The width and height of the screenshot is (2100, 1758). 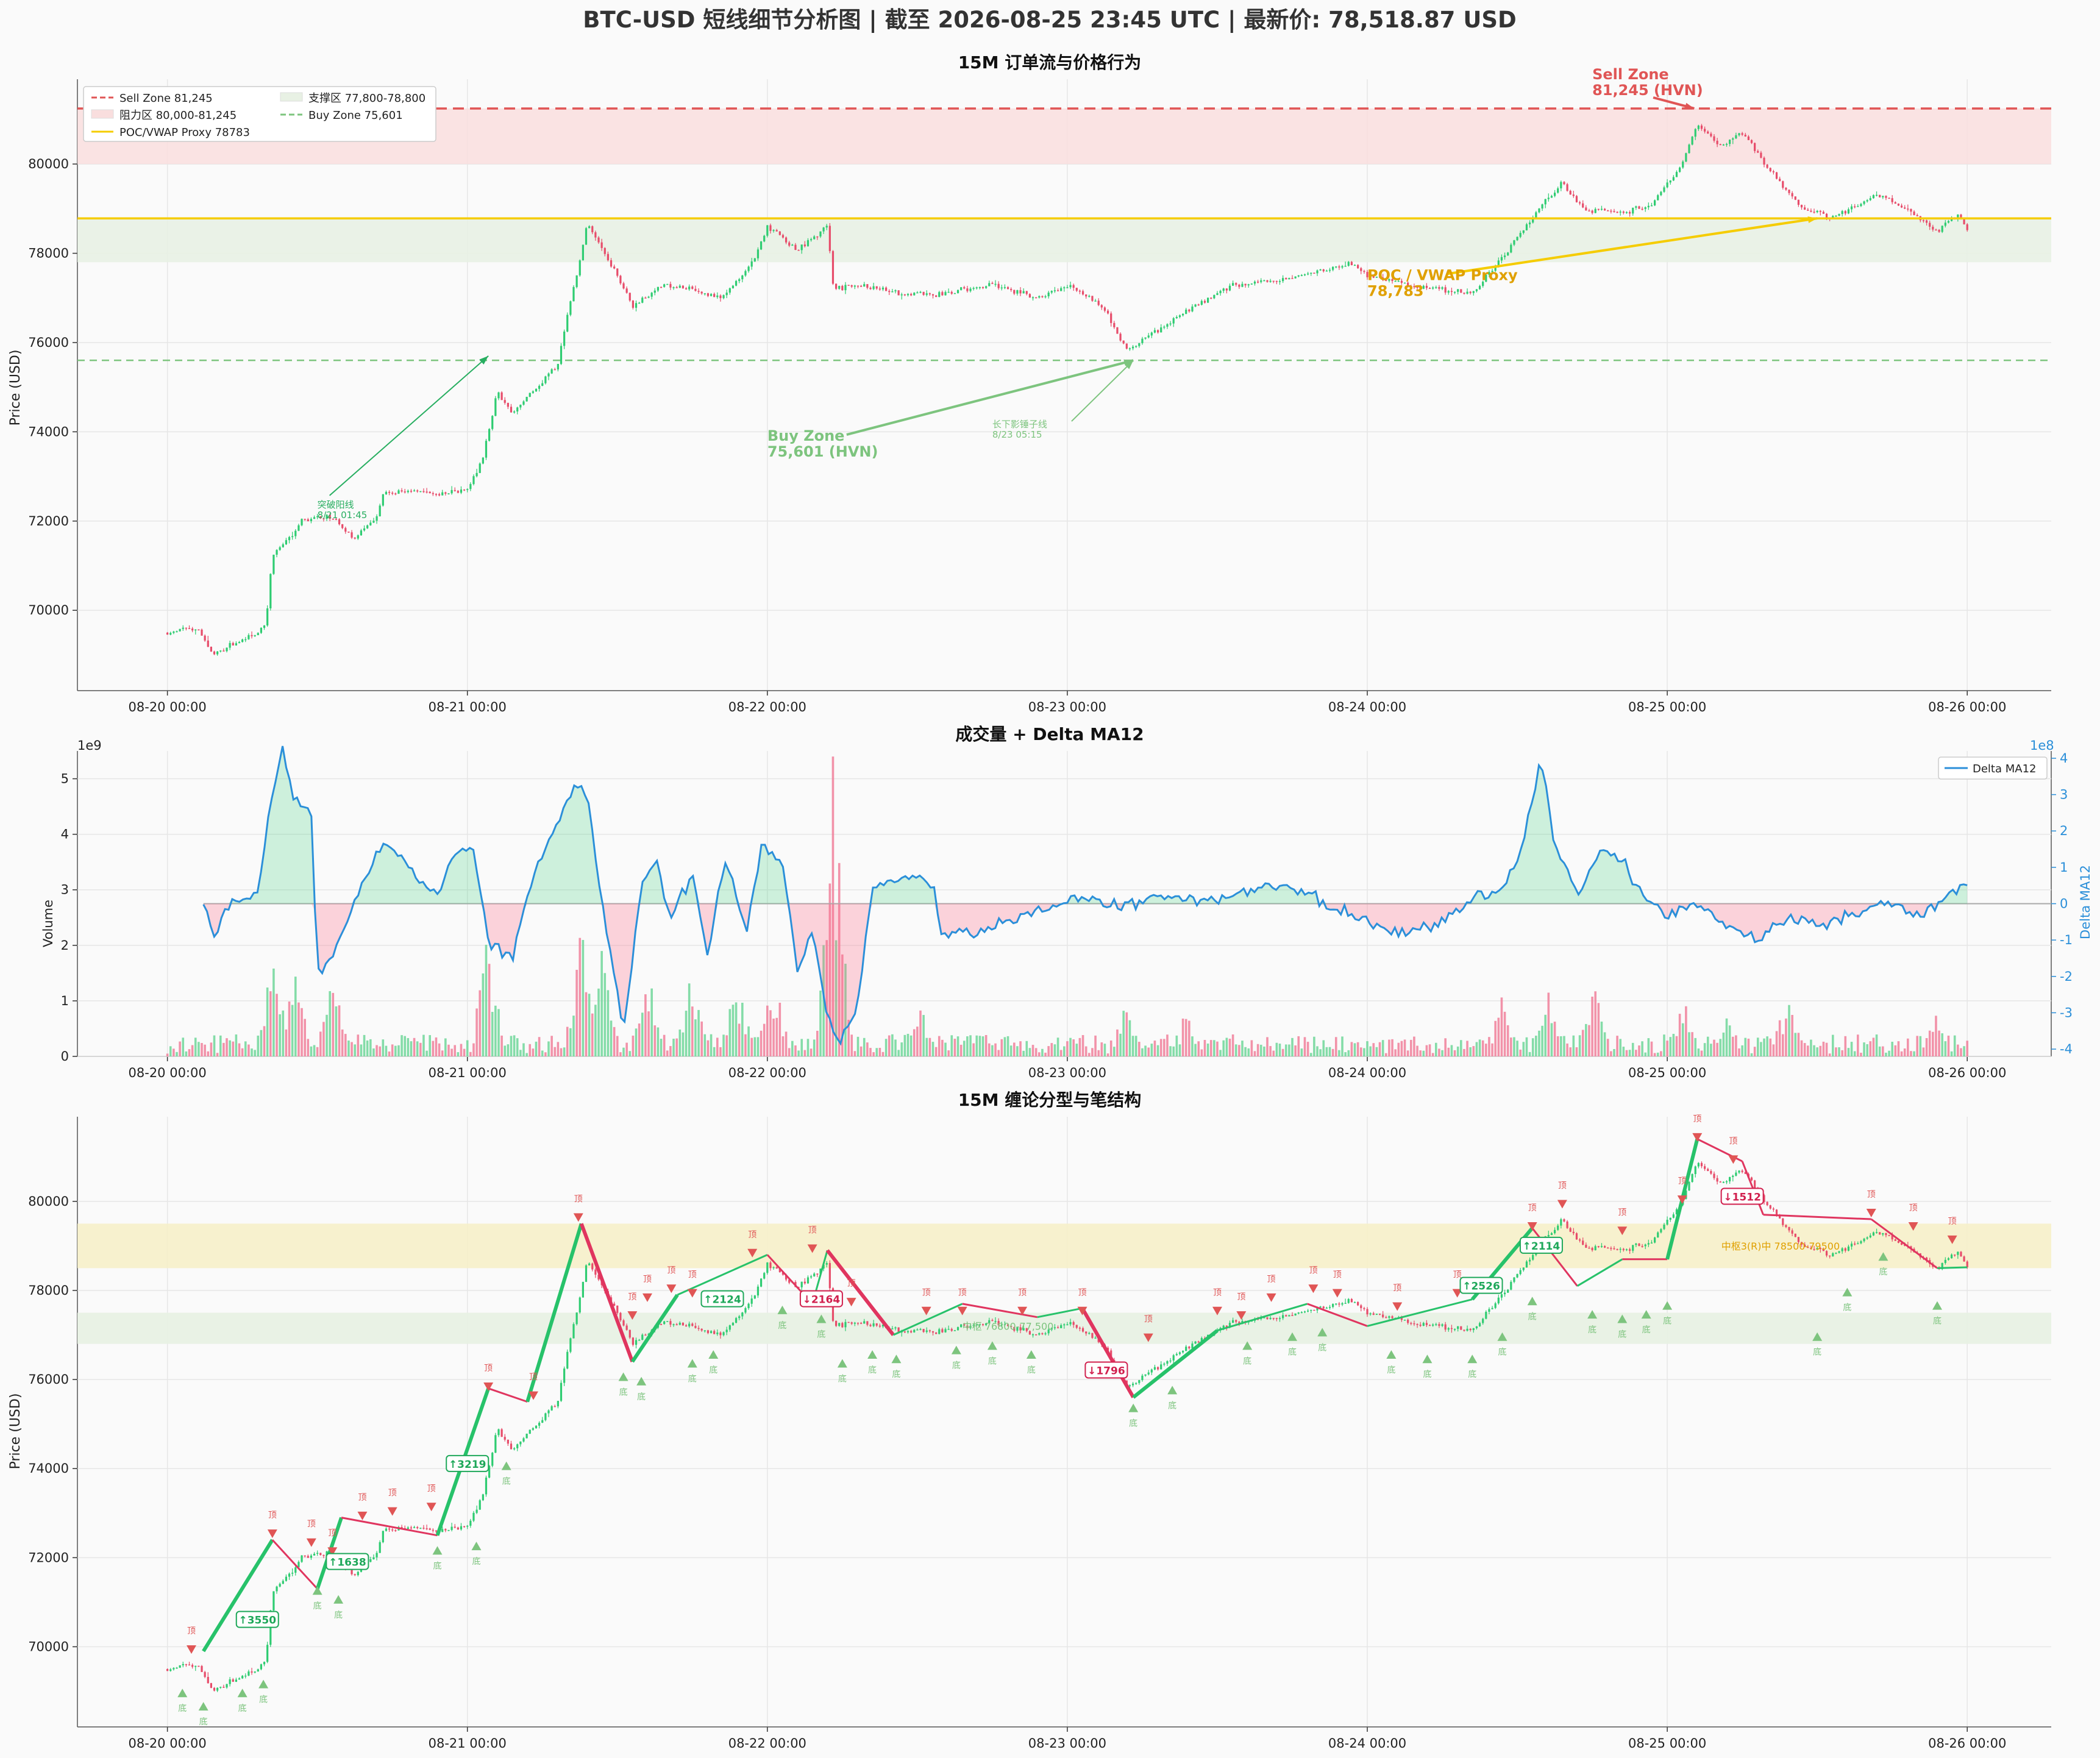 I want to click on p1-annotation-sublabel: 81,245 (HVN), so click(x=1647, y=90).